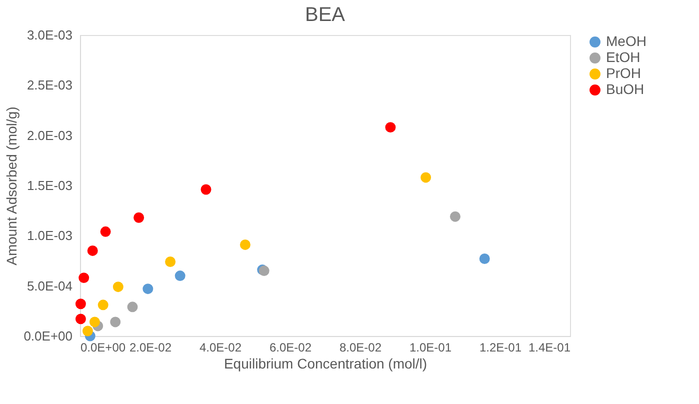 Image resolution: width=699 pixels, height=404 pixels. Describe the element at coordinates (49, 35) in the screenshot. I see `y-tick-label: 3.0E-03` at that location.